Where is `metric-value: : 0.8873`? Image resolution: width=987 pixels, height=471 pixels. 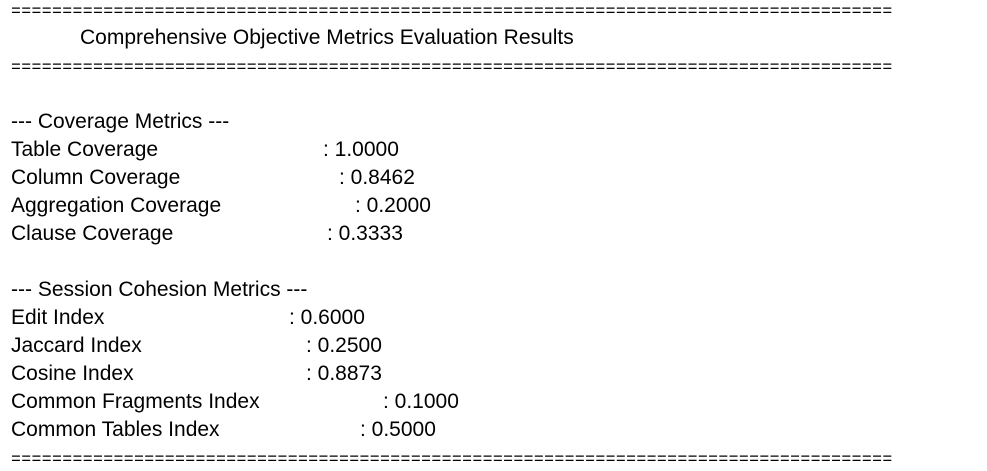
metric-value: : 0.8873 is located at coordinates (344, 373).